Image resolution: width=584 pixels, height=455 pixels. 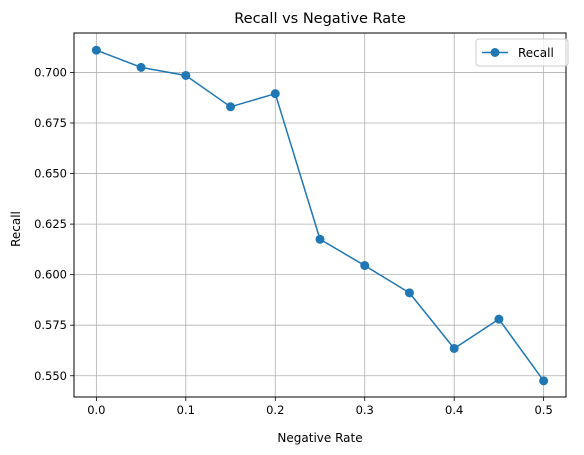 What do you see at coordinates (50, 224) in the screenshot?
I see `y-tick-label: 0.625` at bounding box center [50, 224].